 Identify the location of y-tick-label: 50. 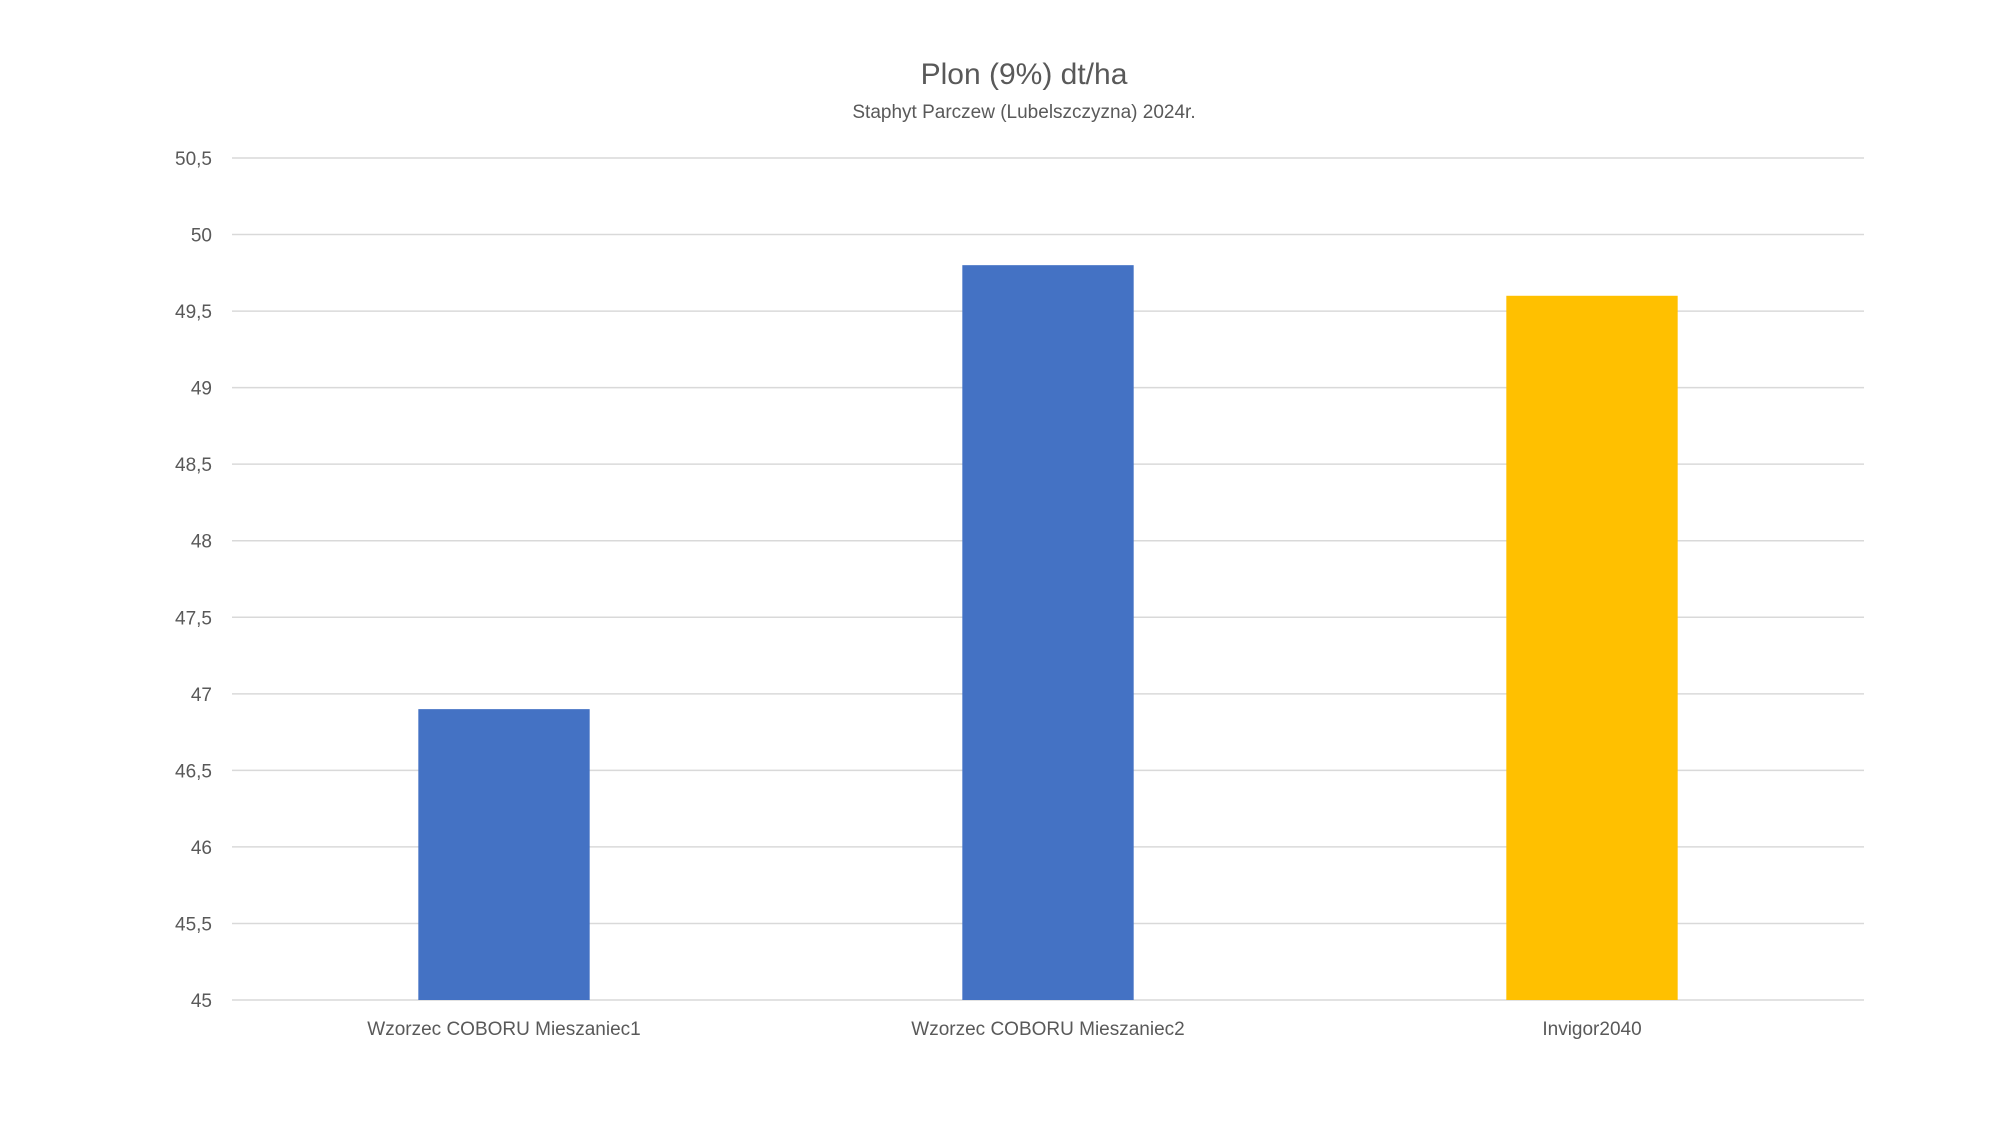
(201, 236).